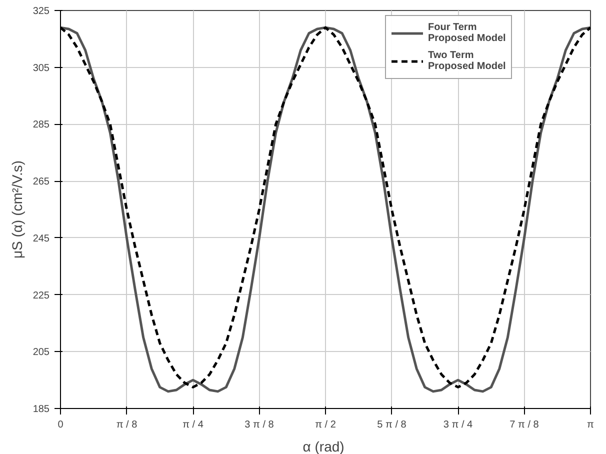 Image resolution: width=606 pixels, height=454 pixels. I want to click on y-tick-label: 245, so click(41, 238).